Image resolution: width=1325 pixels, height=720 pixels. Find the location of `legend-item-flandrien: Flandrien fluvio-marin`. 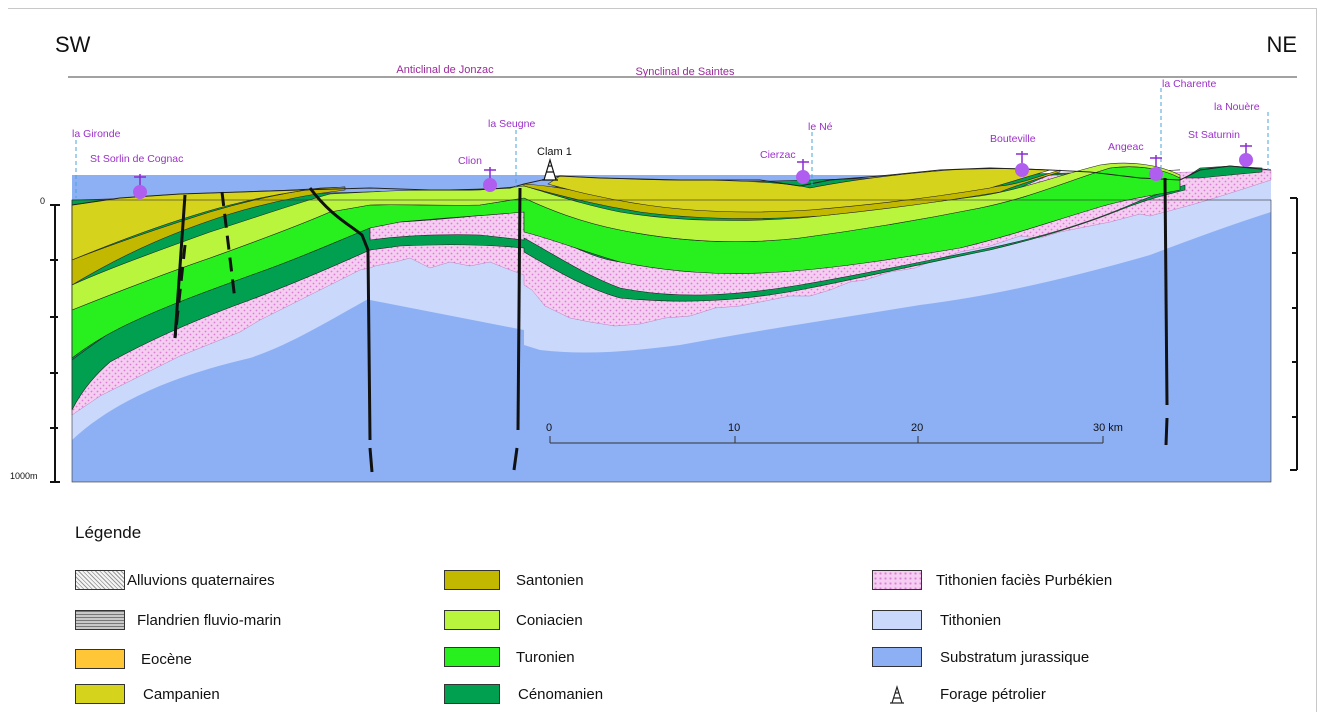

legend-item-flandrien: Flandrien fluvio-marin is located at coordinates (178, 620).